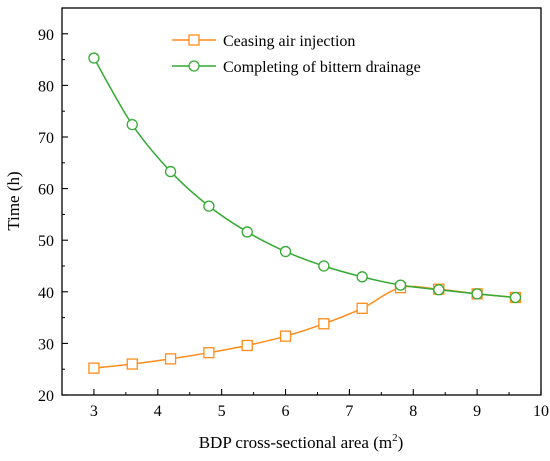  Describe the element at coordinates (322, 67) in the screenshot. I see `legend-label-completing: Completing of bittern drainage` at that location.